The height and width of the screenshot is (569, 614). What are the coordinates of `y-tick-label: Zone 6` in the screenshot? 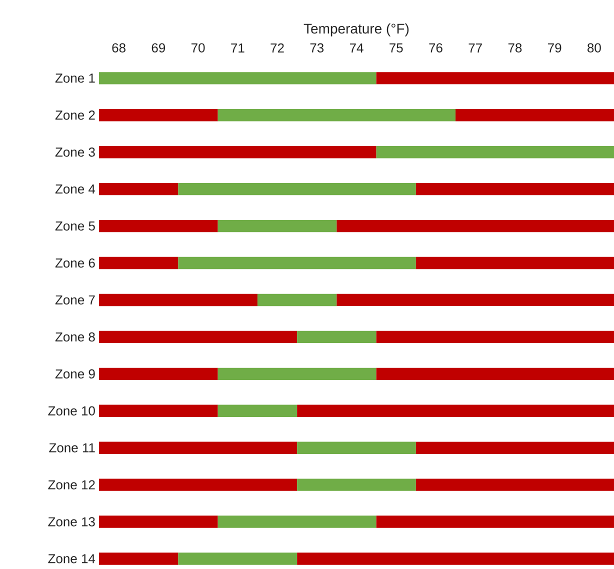 It's located at (75, 263).